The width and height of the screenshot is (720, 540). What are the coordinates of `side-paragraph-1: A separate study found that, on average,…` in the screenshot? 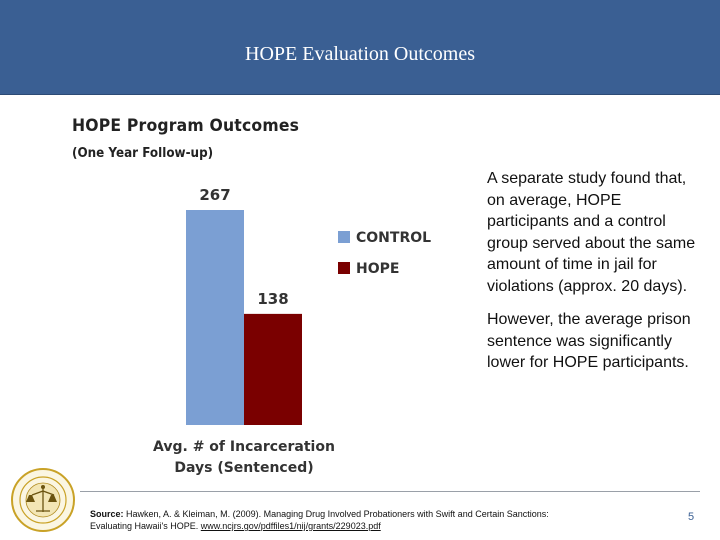 It's located at (591, 232).